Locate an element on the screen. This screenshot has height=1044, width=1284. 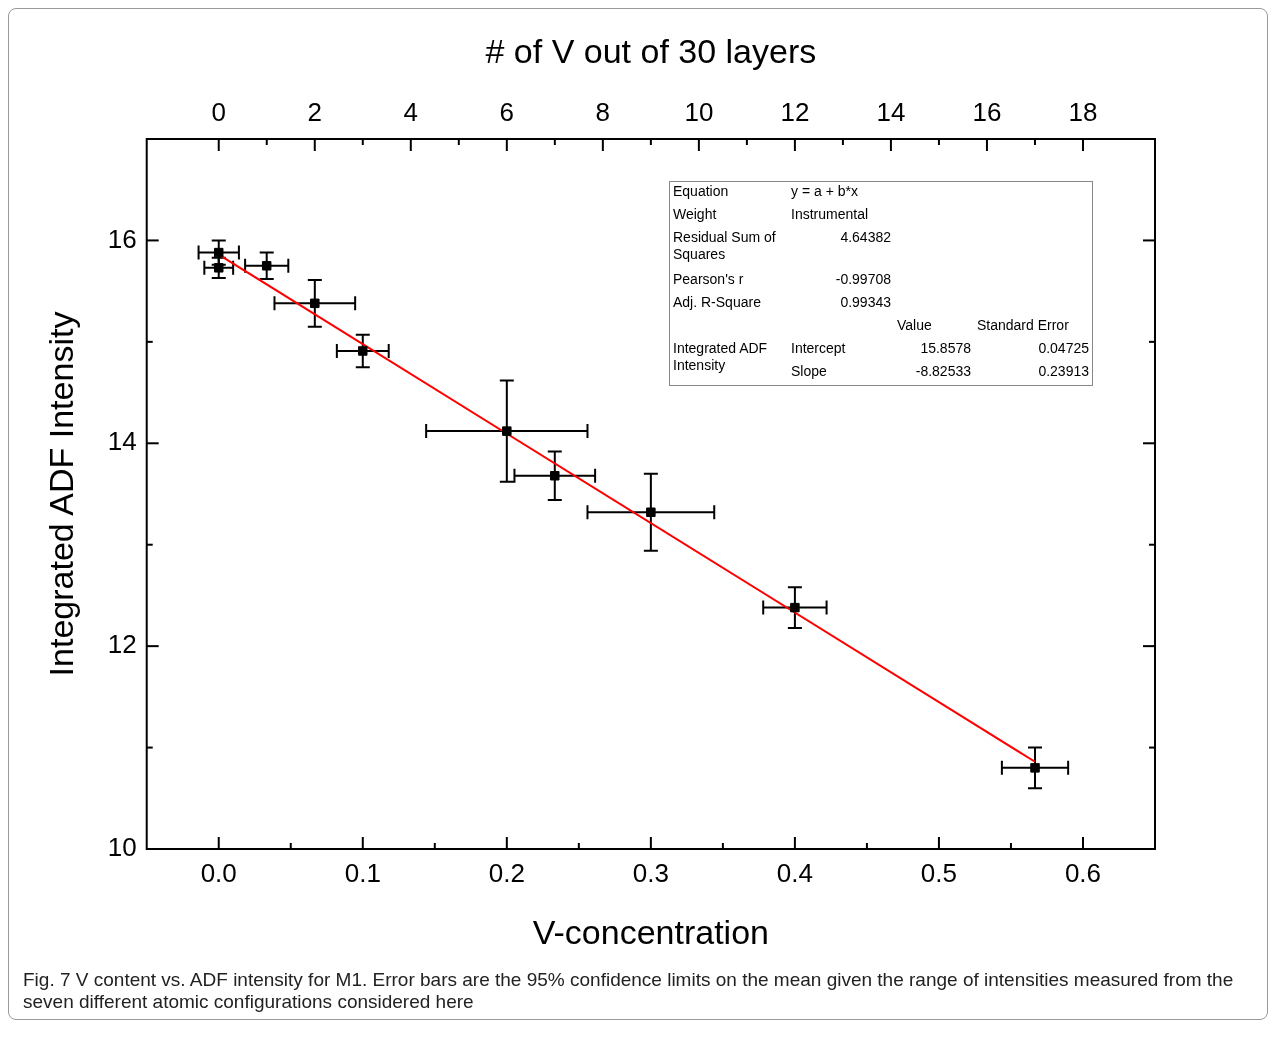
annotation: Instrumental is located at coordinates (830, 214).